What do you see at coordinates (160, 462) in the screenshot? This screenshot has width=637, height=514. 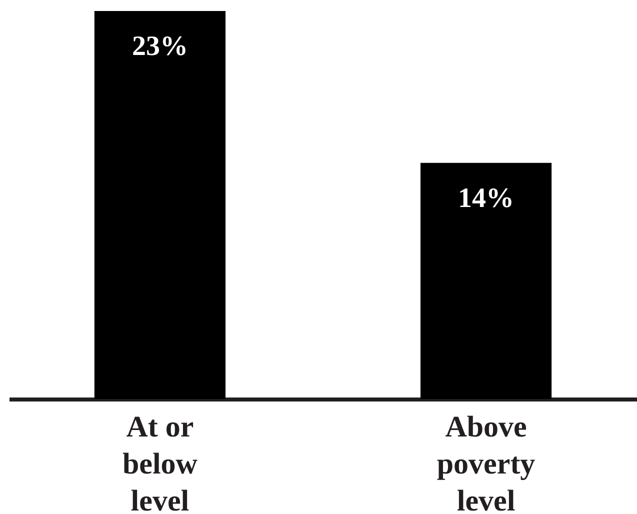 I see `x-tick-label: At or below level` at bounding box center [160, 462].